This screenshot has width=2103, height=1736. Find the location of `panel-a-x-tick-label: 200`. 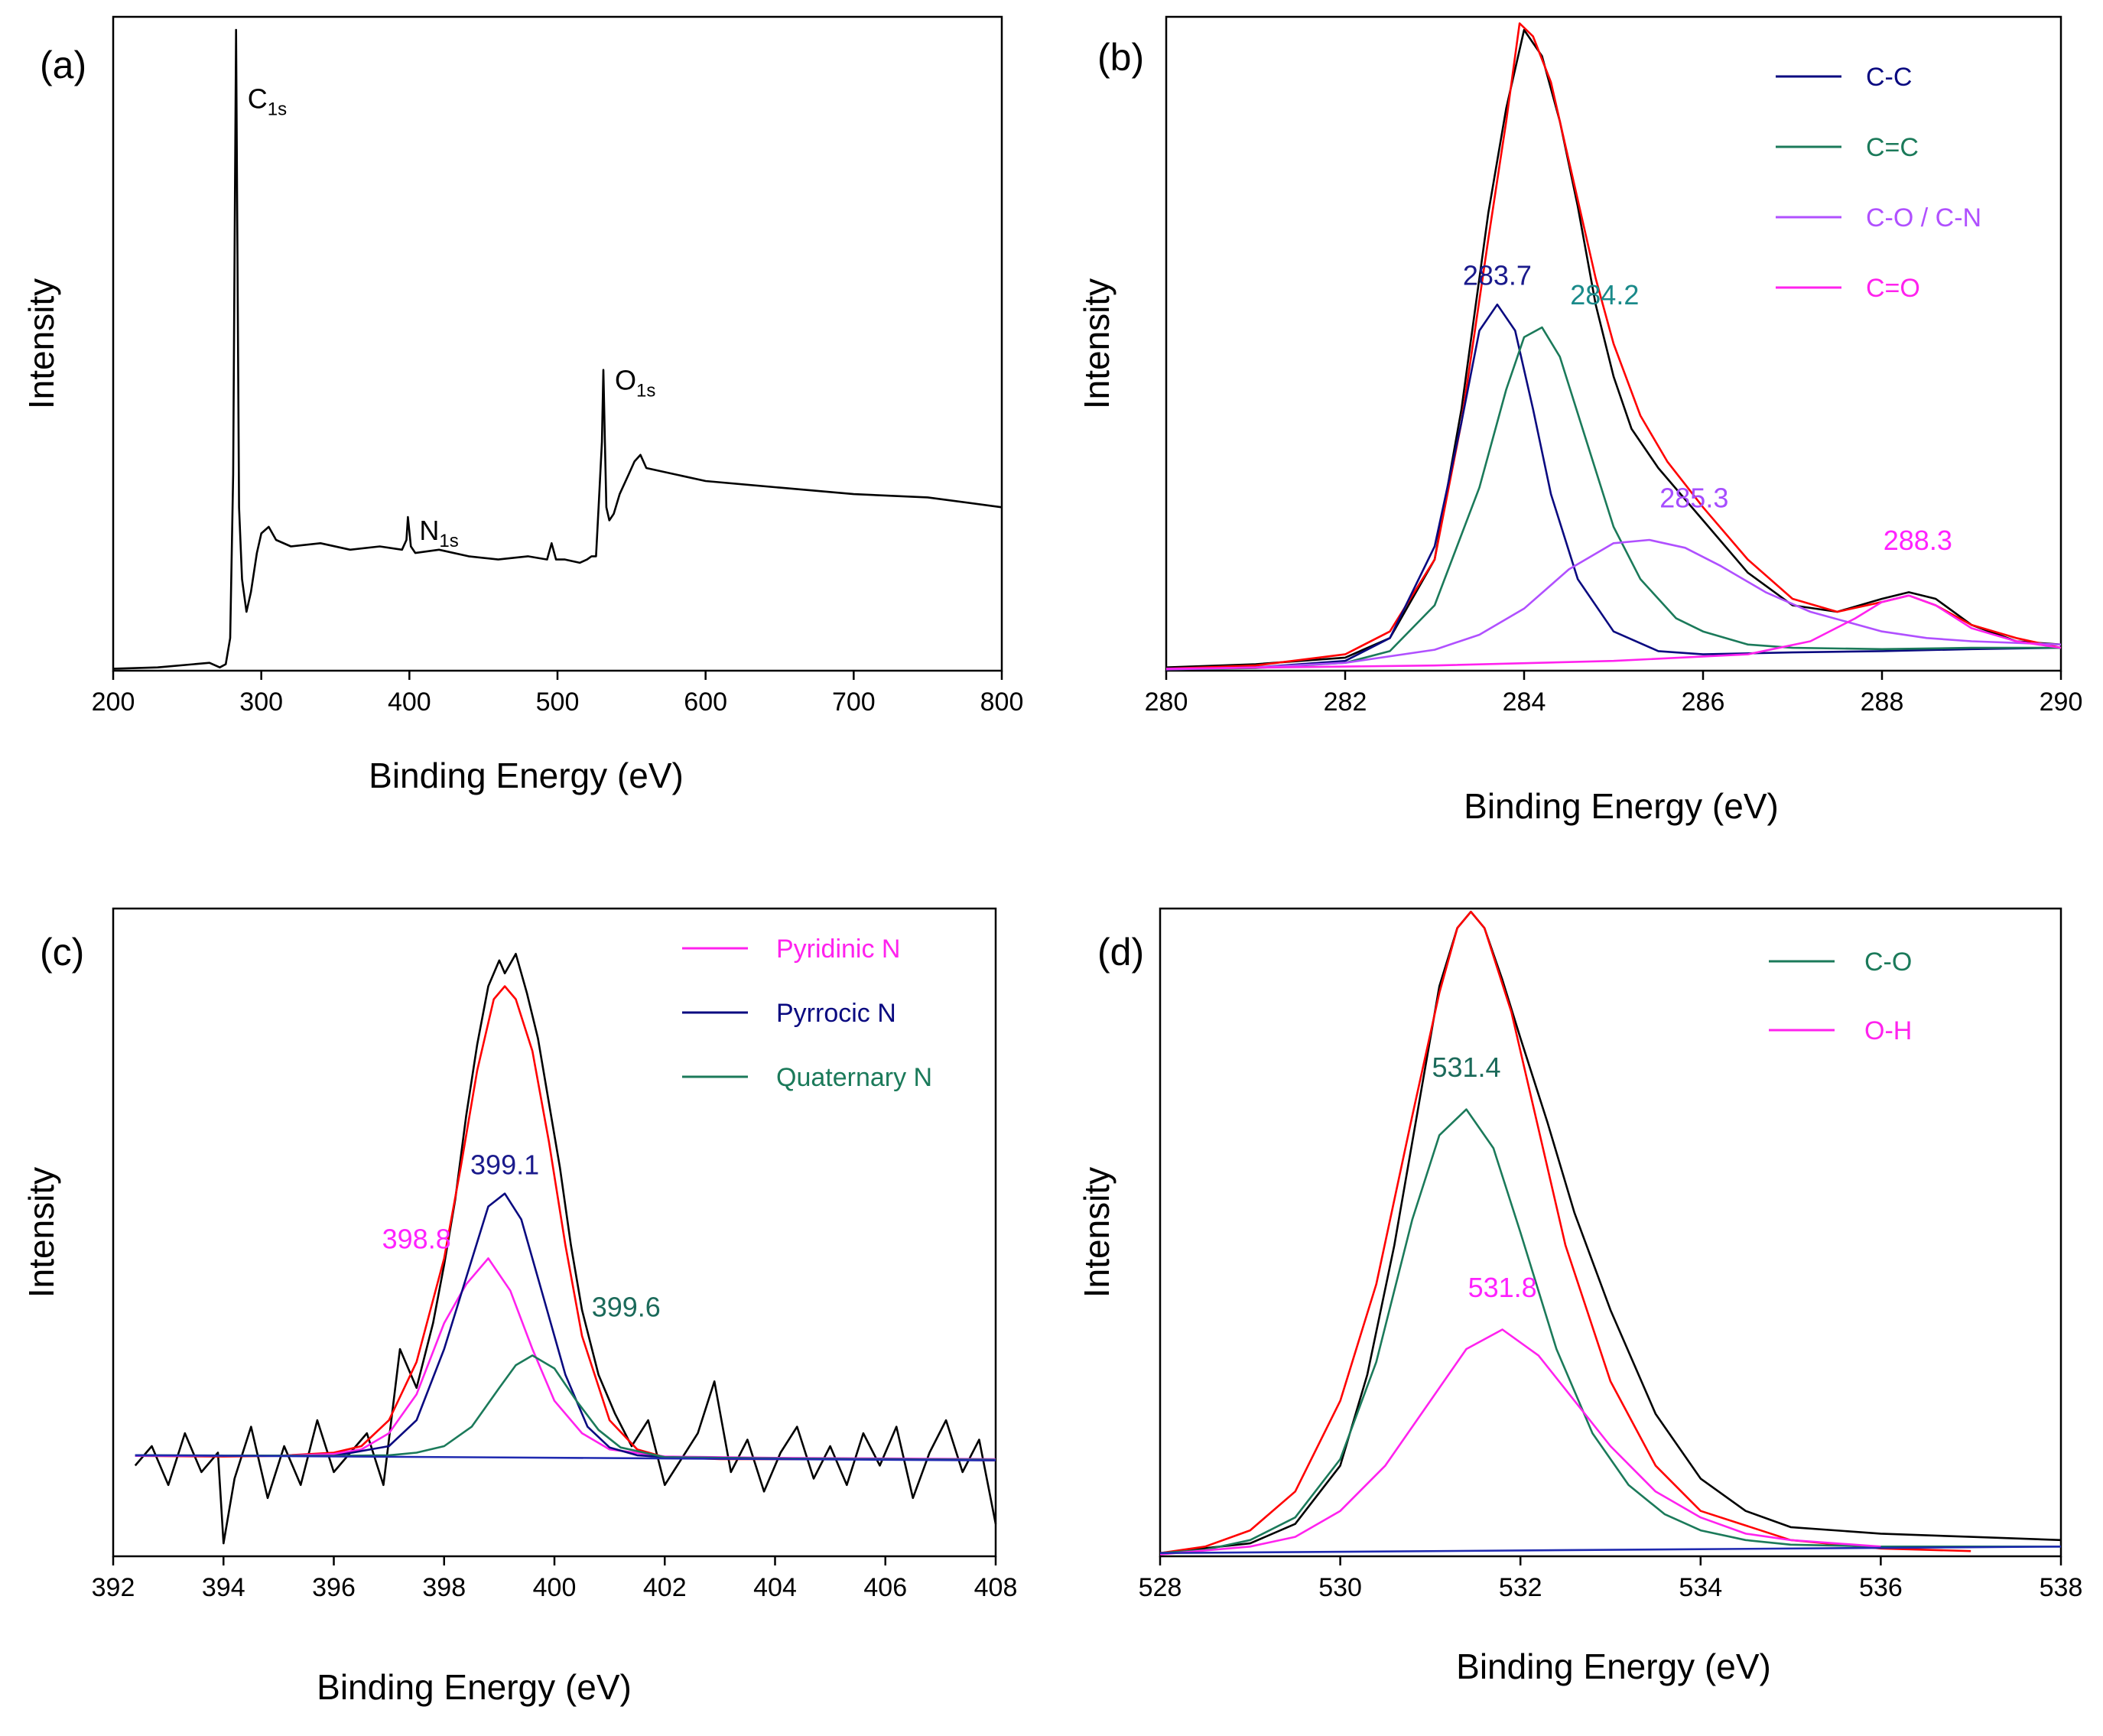

panel-a-x-tick-label: 200 is located at coordinates (114, 702).